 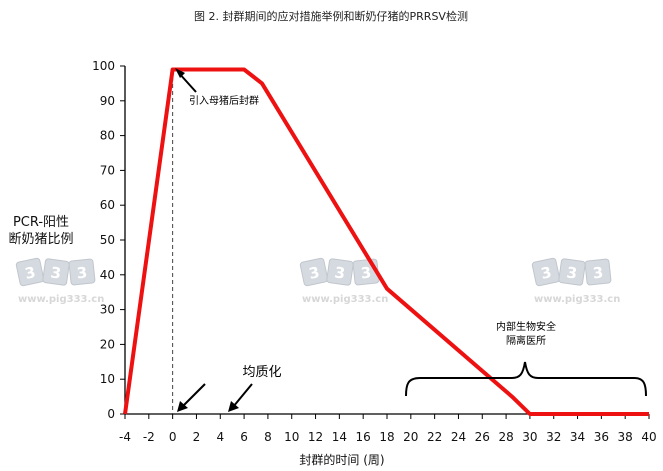 I want to click on x-tick-label: 20, so click(x=410, y=437).